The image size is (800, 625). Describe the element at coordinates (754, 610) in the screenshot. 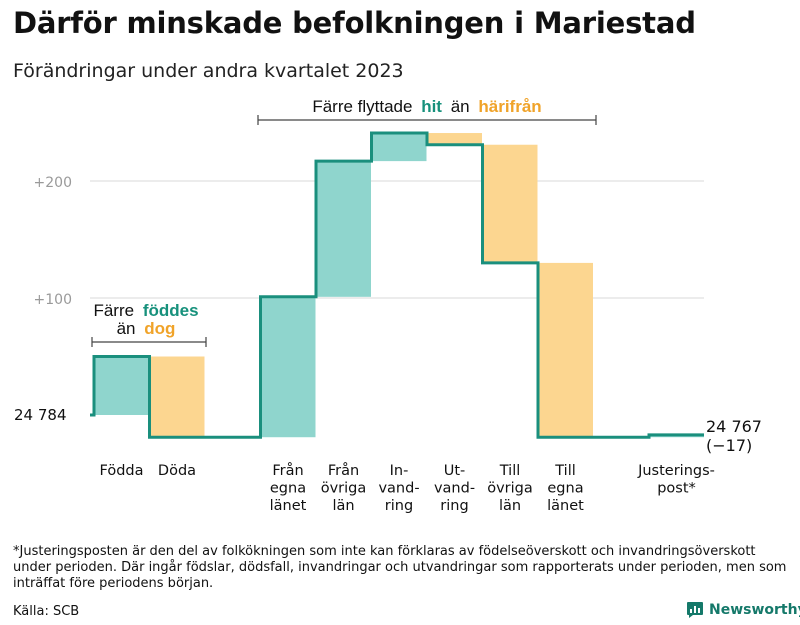

I see `brand-name: Newsworthy` at that location.